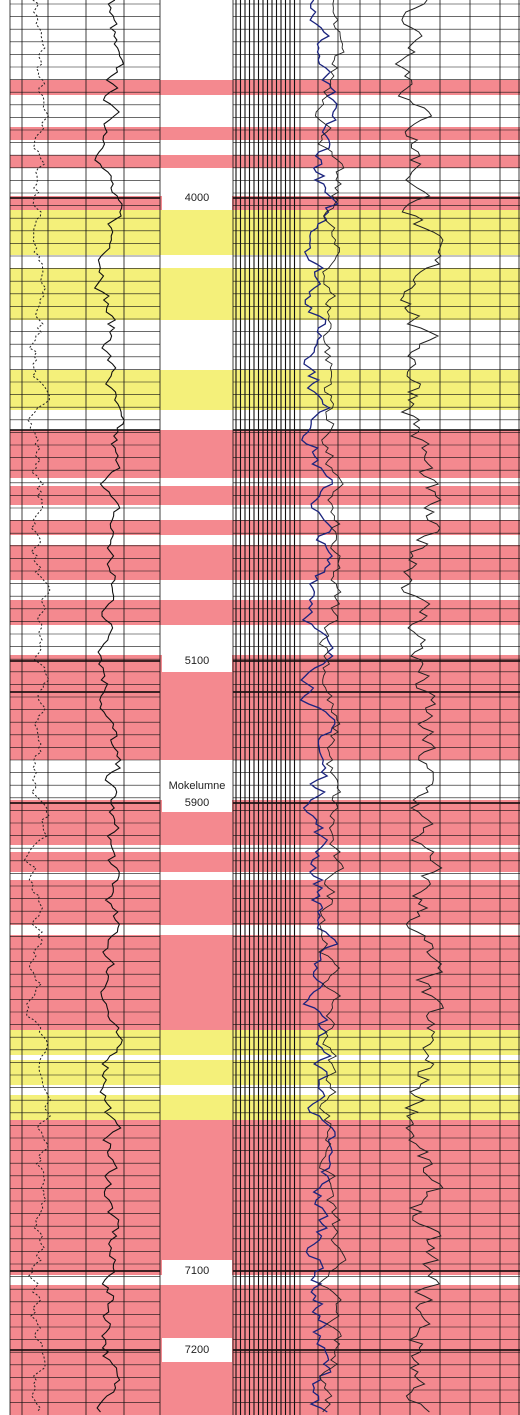 The width and height of the screenshot is (520, 1415). I want to click on depth-label: 7200, so click(197, 1350).